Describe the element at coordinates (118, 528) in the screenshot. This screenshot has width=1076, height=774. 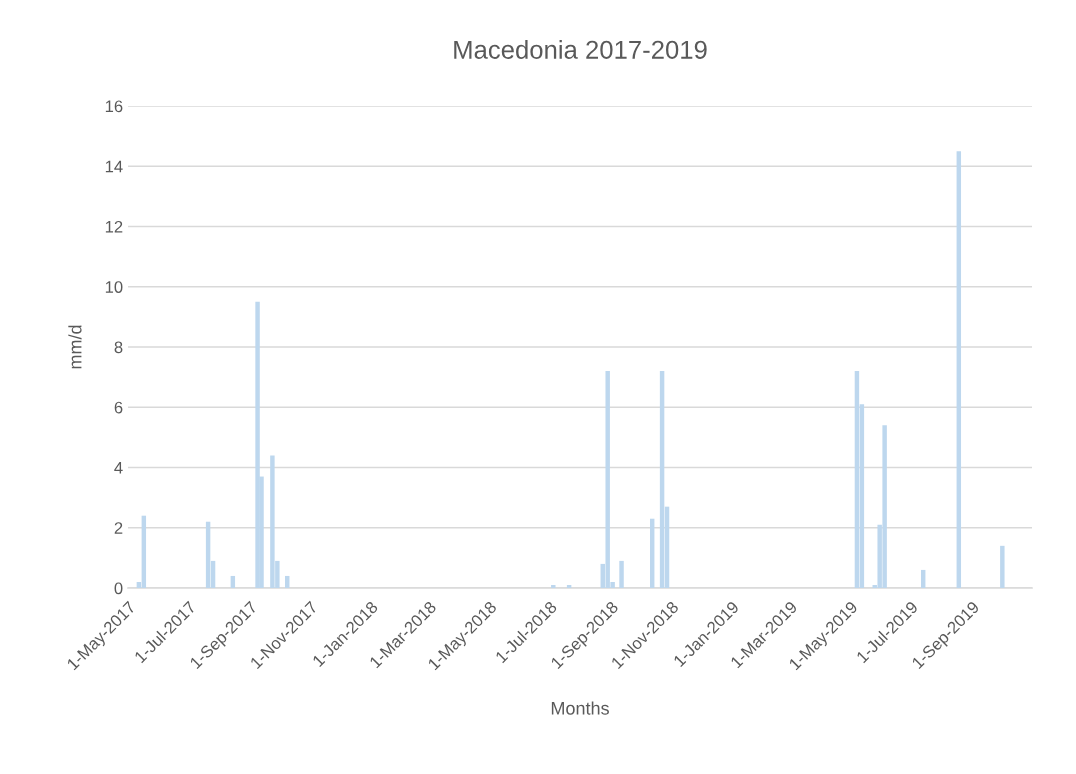
I see `y-tick-label: 2` at that location.